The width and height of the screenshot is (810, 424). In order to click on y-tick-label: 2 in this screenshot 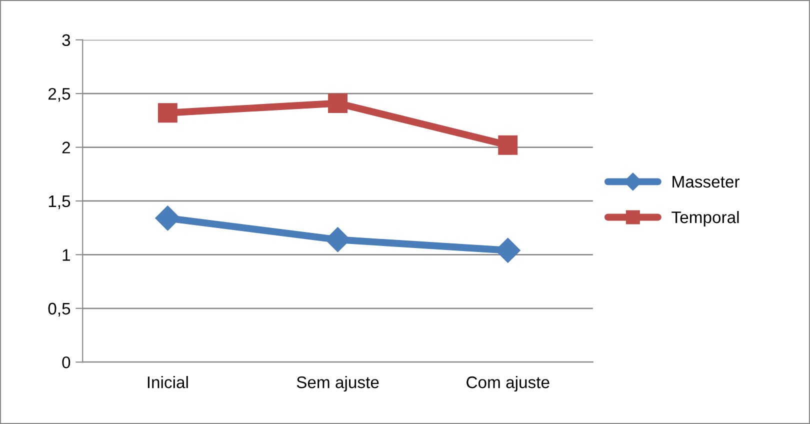, I will do `click(66, 148)`.